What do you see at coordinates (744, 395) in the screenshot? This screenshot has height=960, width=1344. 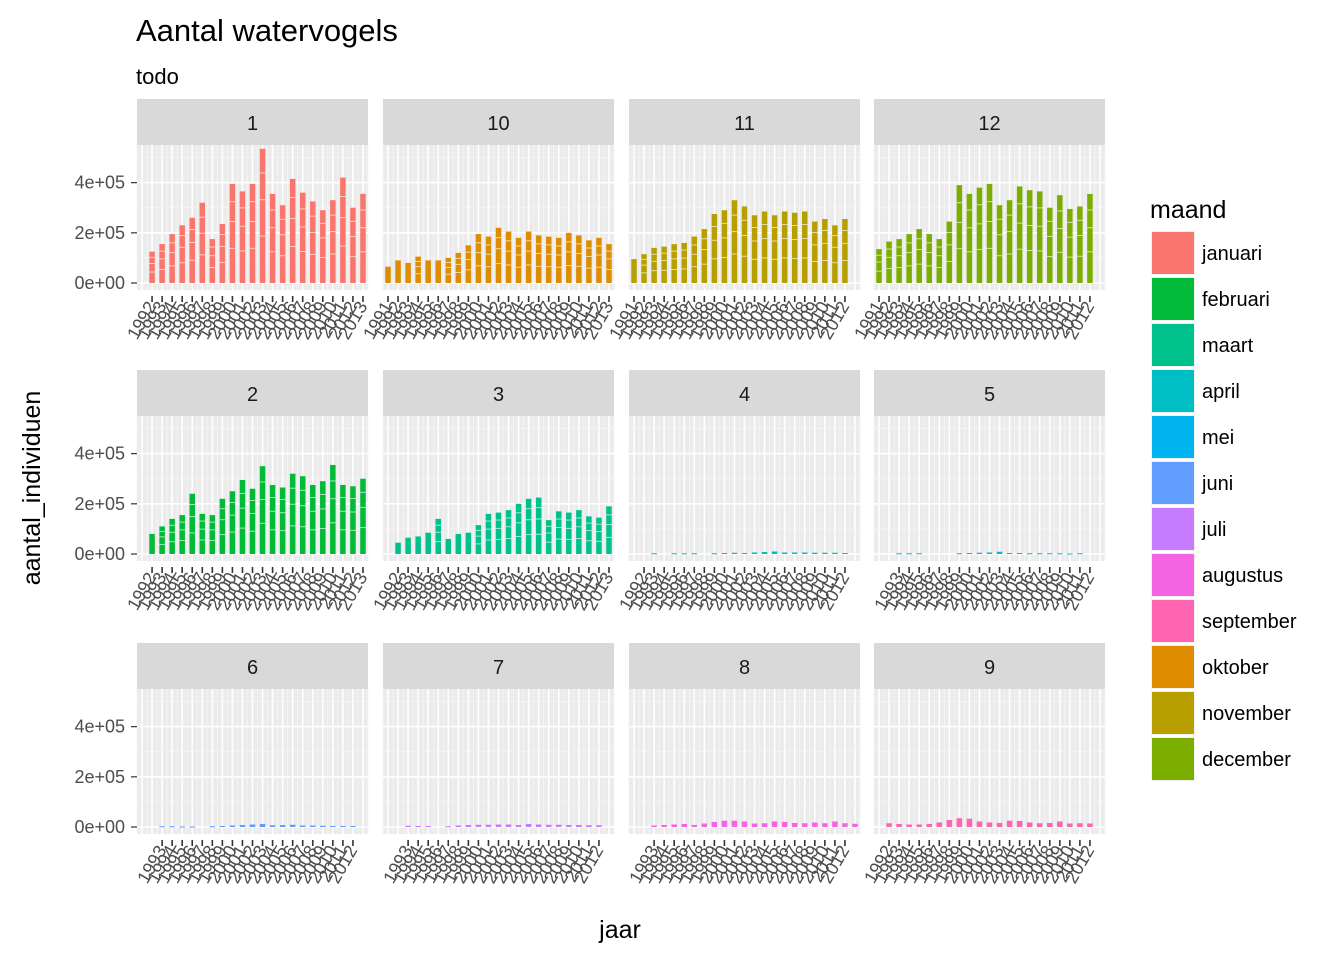 I see `facet-strip-label: 4` at bounding box center [744, 395].